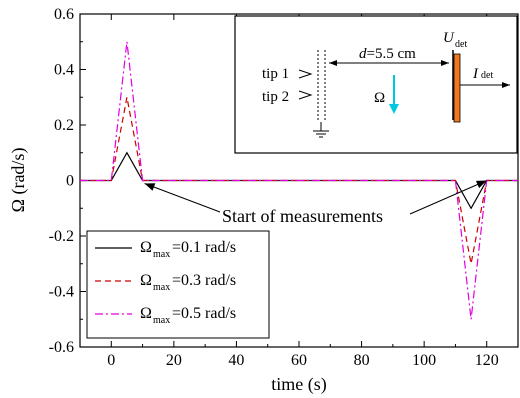 The height and width of the screenshot is (398, 520). I want to click on y-tick-label: 0, so click(70, 181).